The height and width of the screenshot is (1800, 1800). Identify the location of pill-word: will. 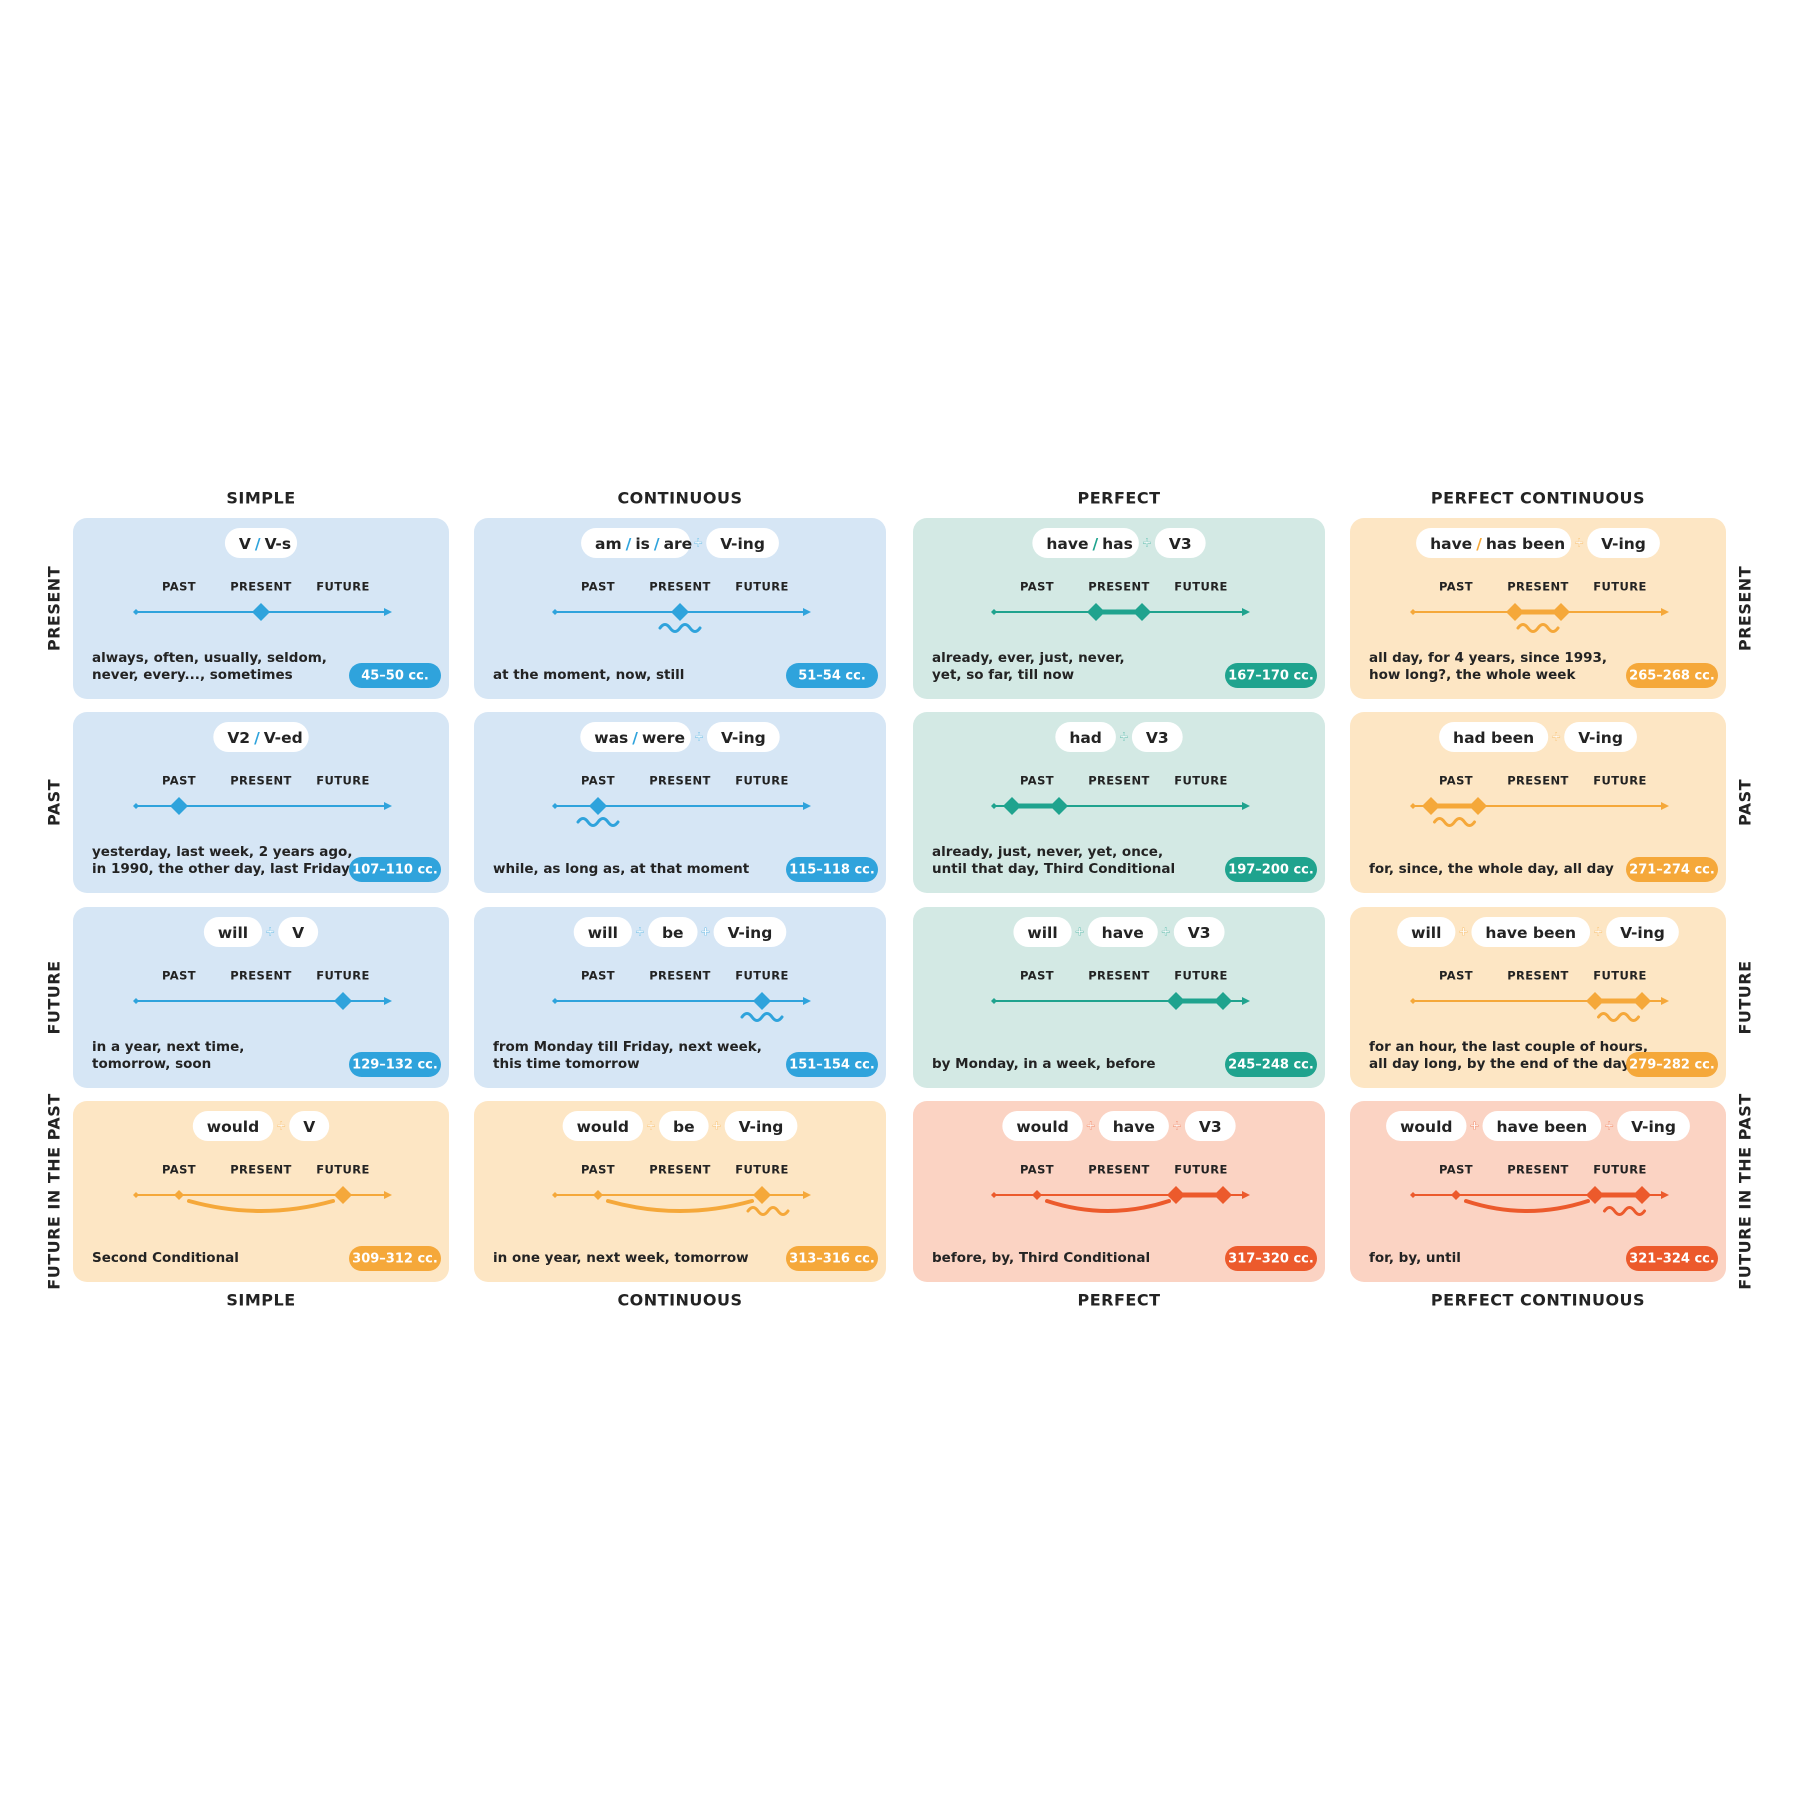
(603, 933).